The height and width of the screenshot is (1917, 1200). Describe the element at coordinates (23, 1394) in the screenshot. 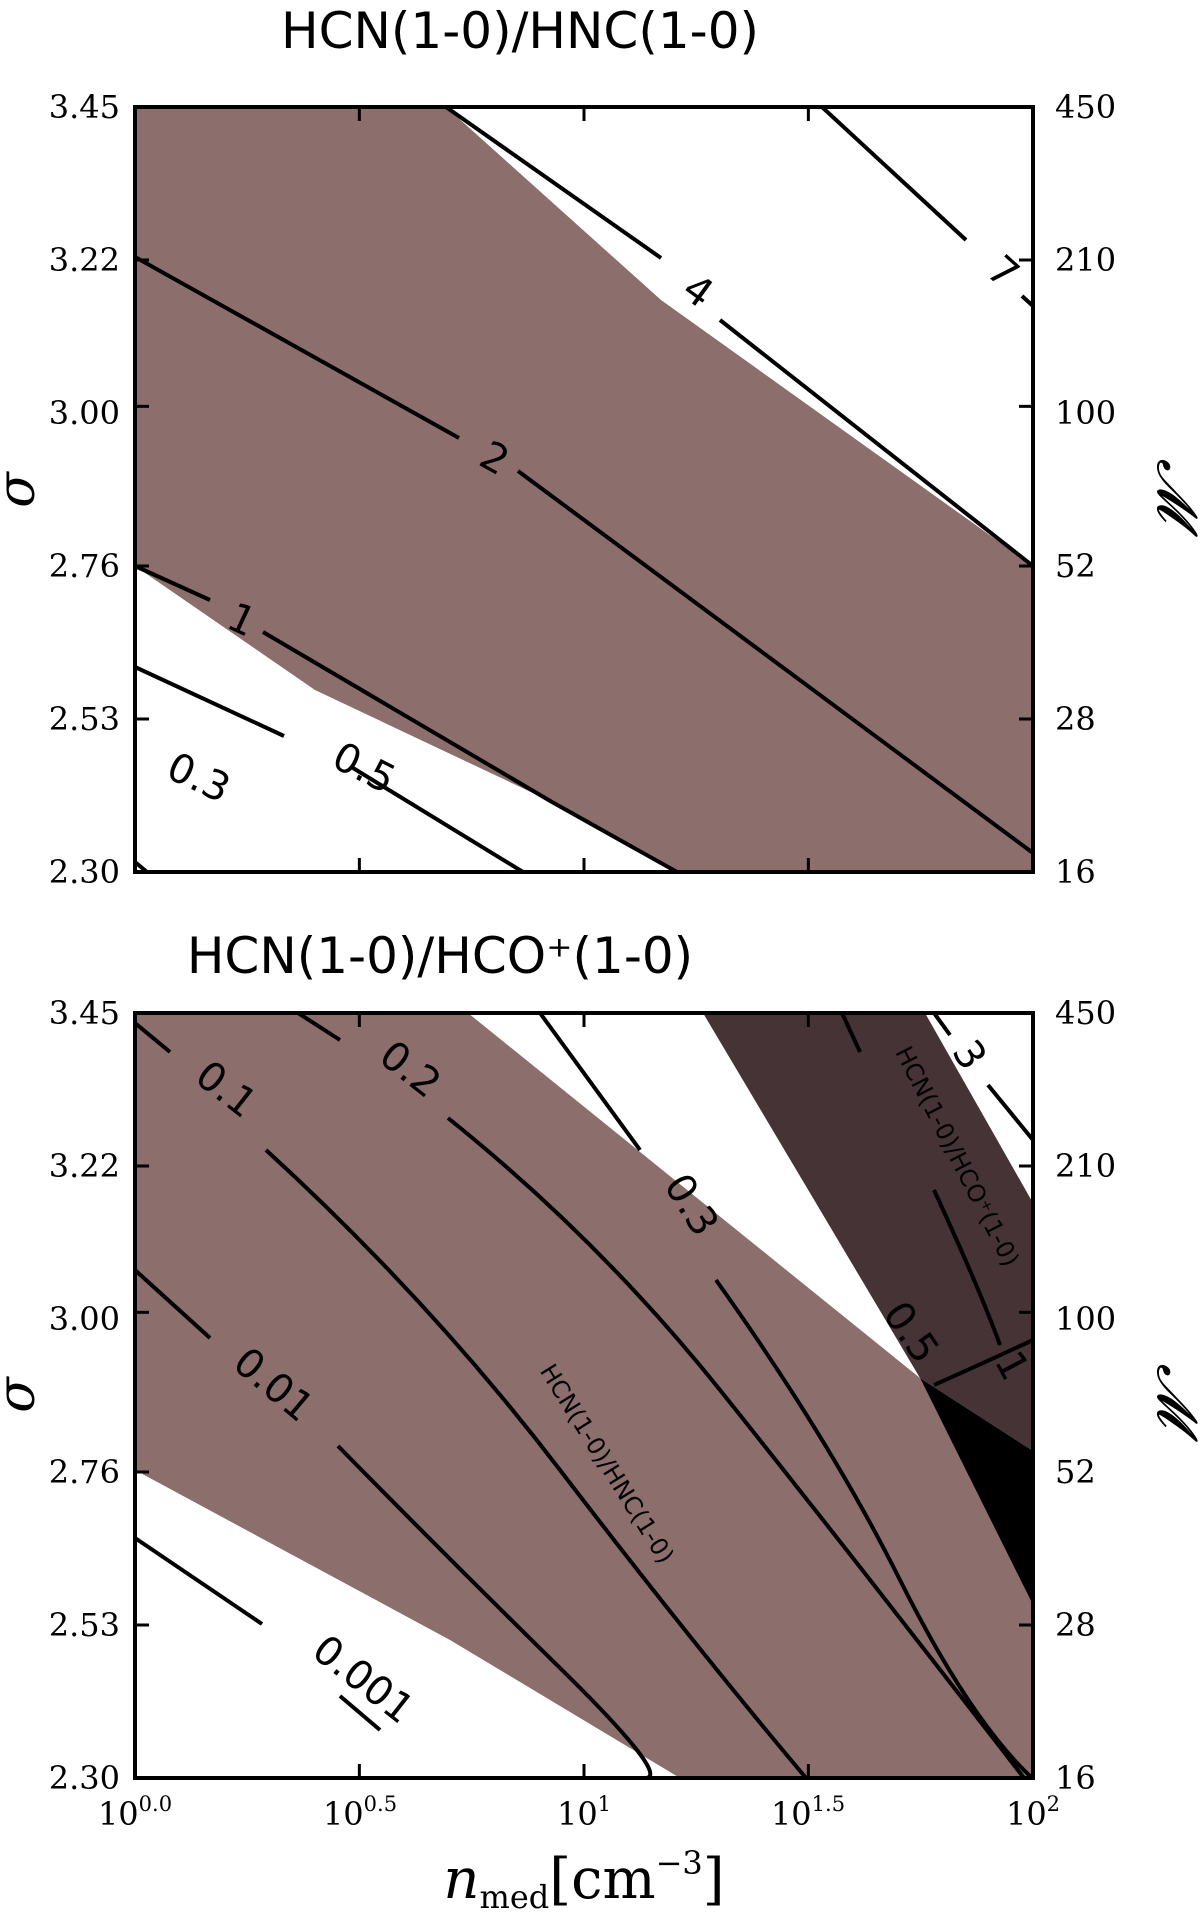

I see `bottom-y-axis-label: σ` at that location.